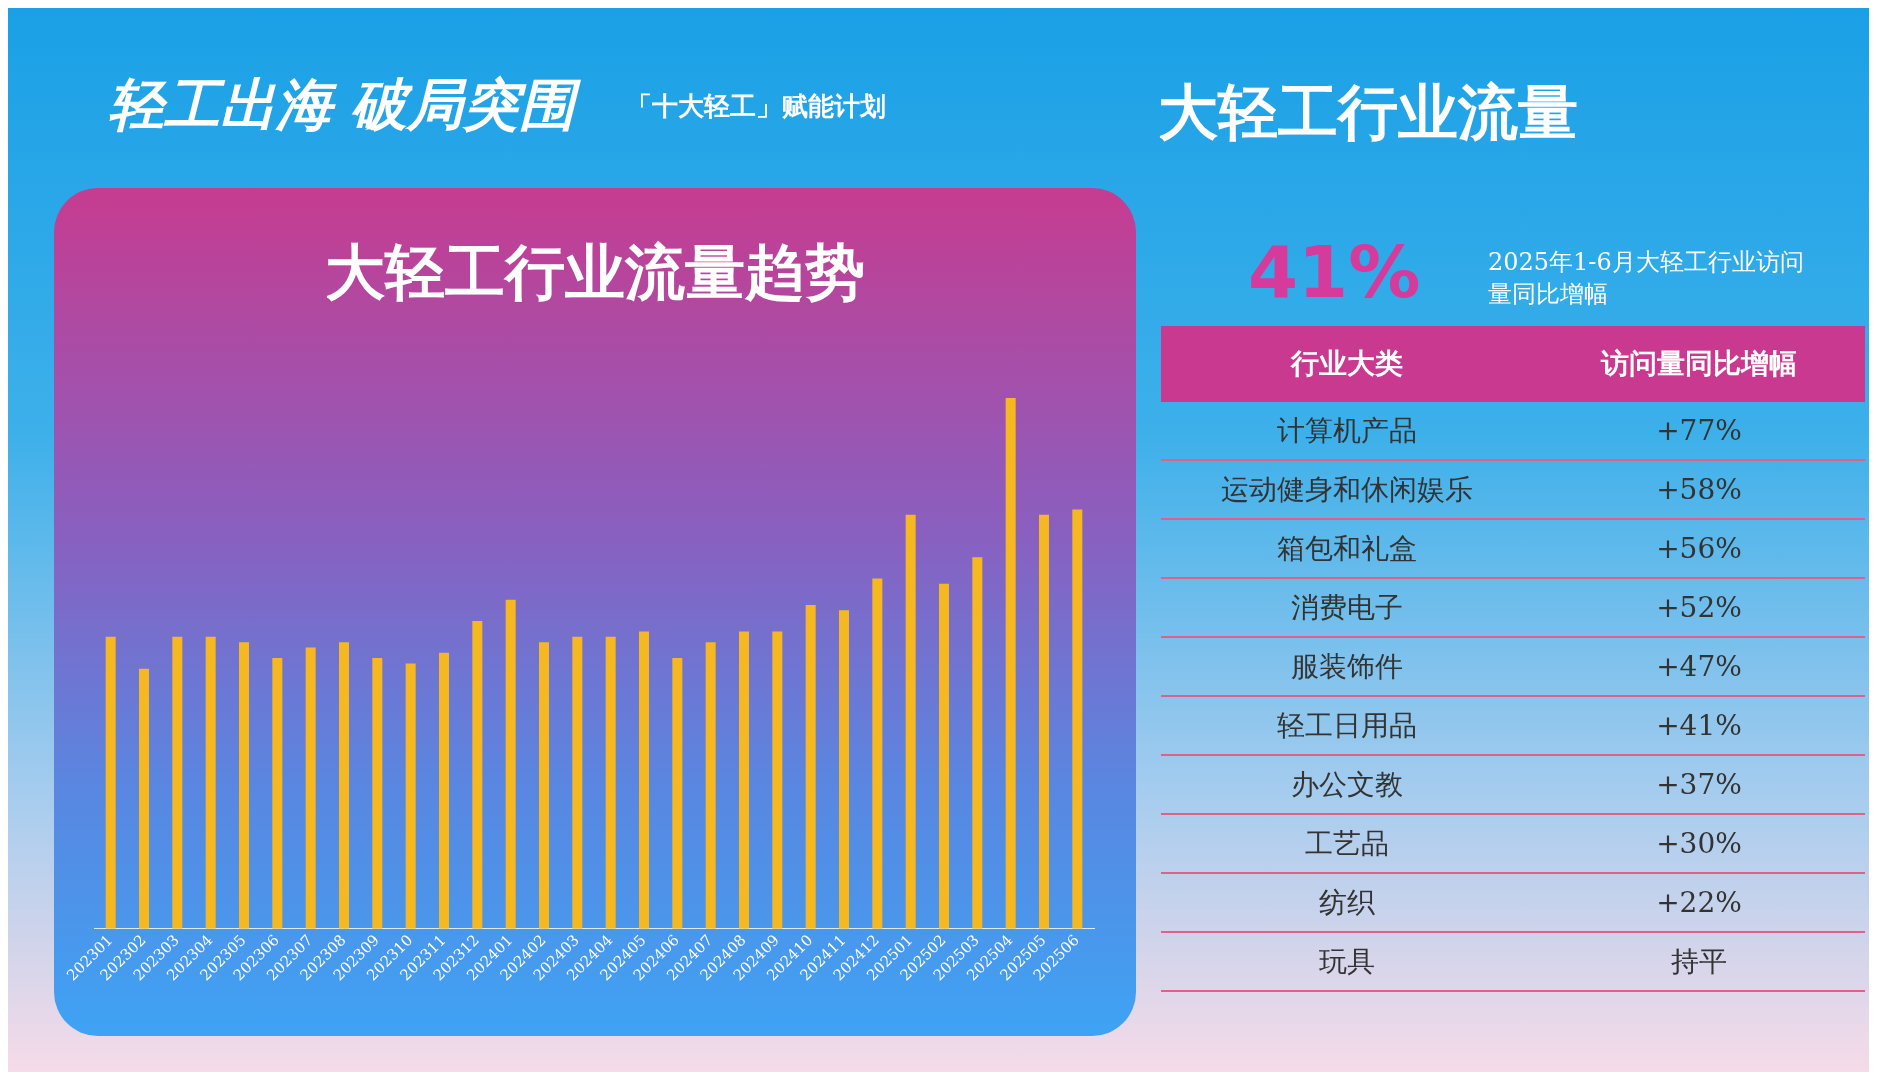 This screenshot has height=1080, width=1877. What do you see at coordinates (1347, 725) in the screenshot?
I see `text: 轻工日用品` at bounding box center [1347, 725].